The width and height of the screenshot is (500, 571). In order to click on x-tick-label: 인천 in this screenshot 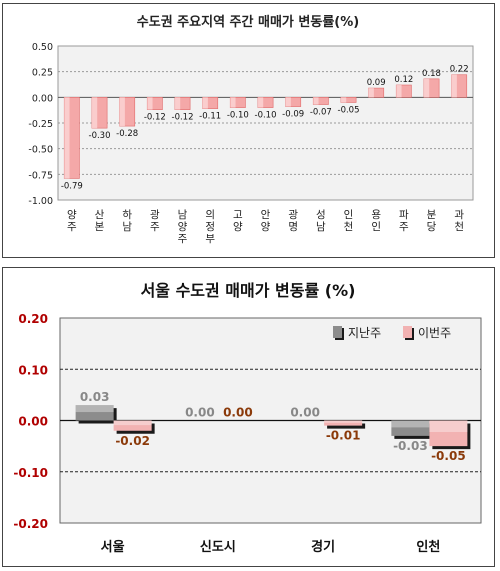, I will do `click(428, 547)`.